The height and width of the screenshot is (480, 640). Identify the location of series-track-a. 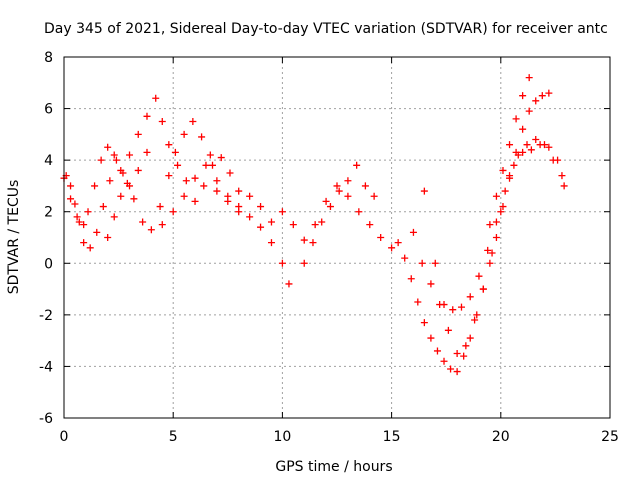
(137, 161).